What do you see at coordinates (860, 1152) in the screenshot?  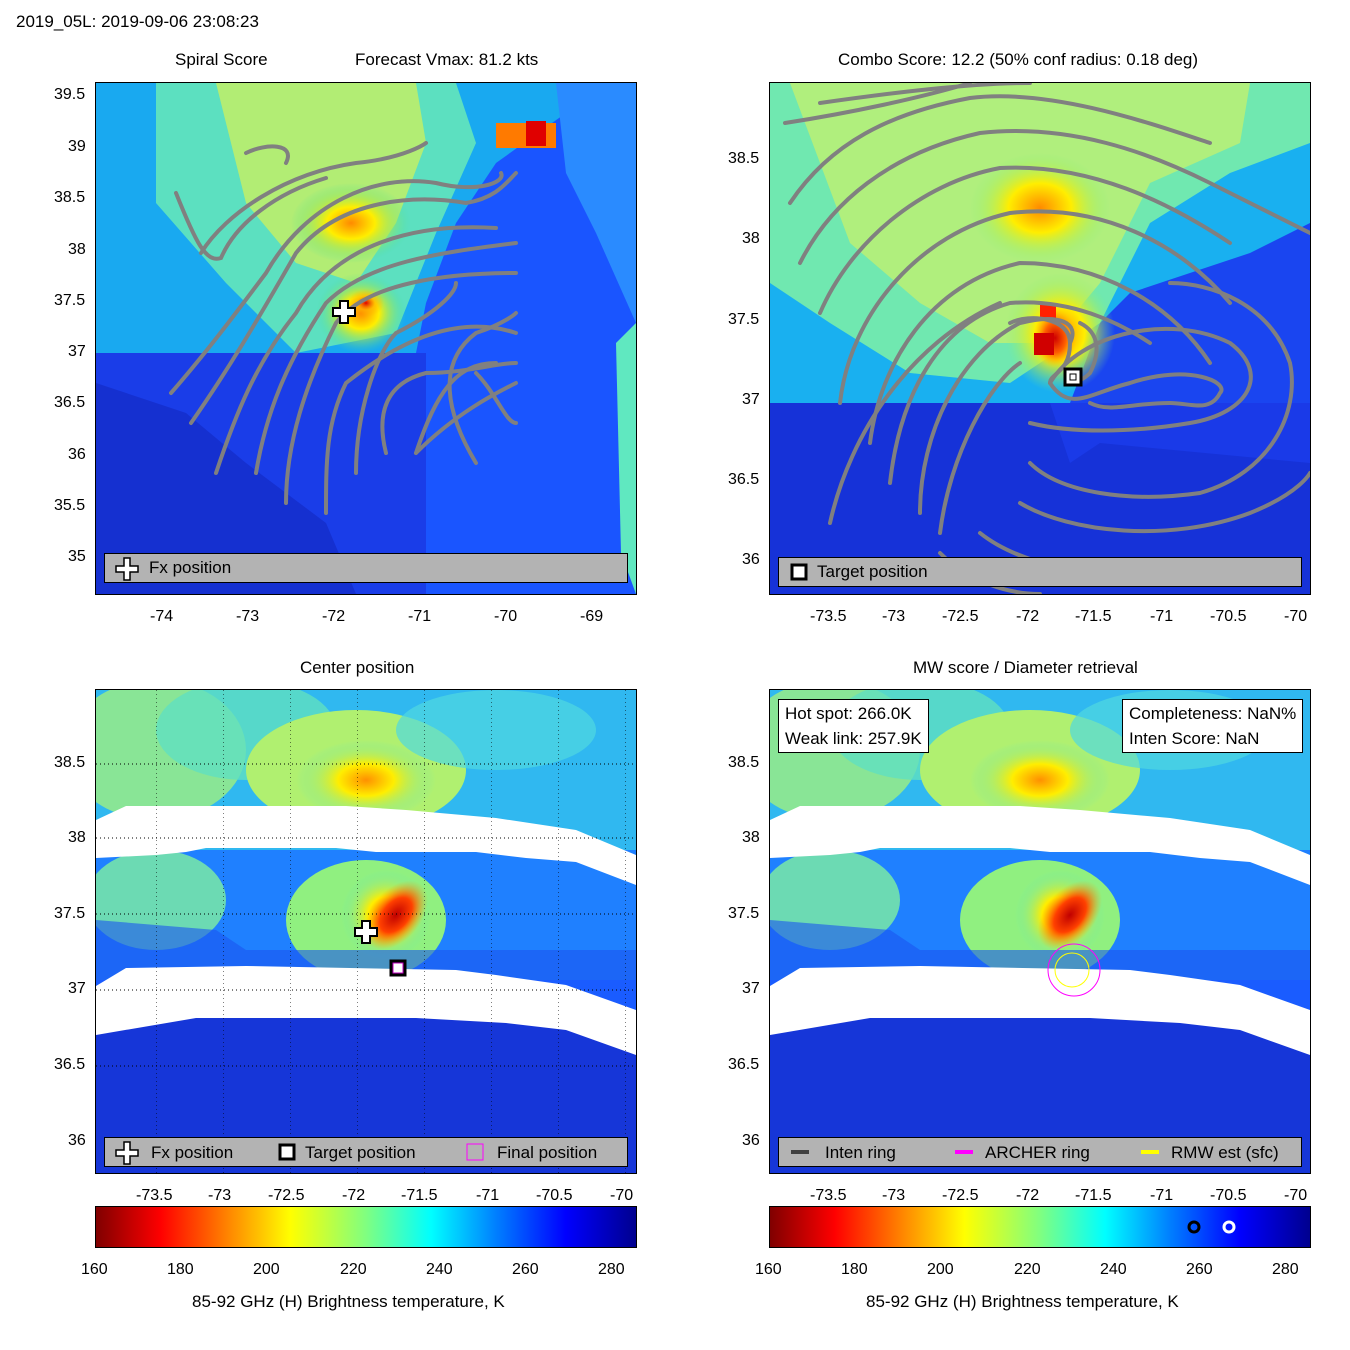 I see `panel4-legend-inten-label: Inten ring` at bounding box center [860, 1152].